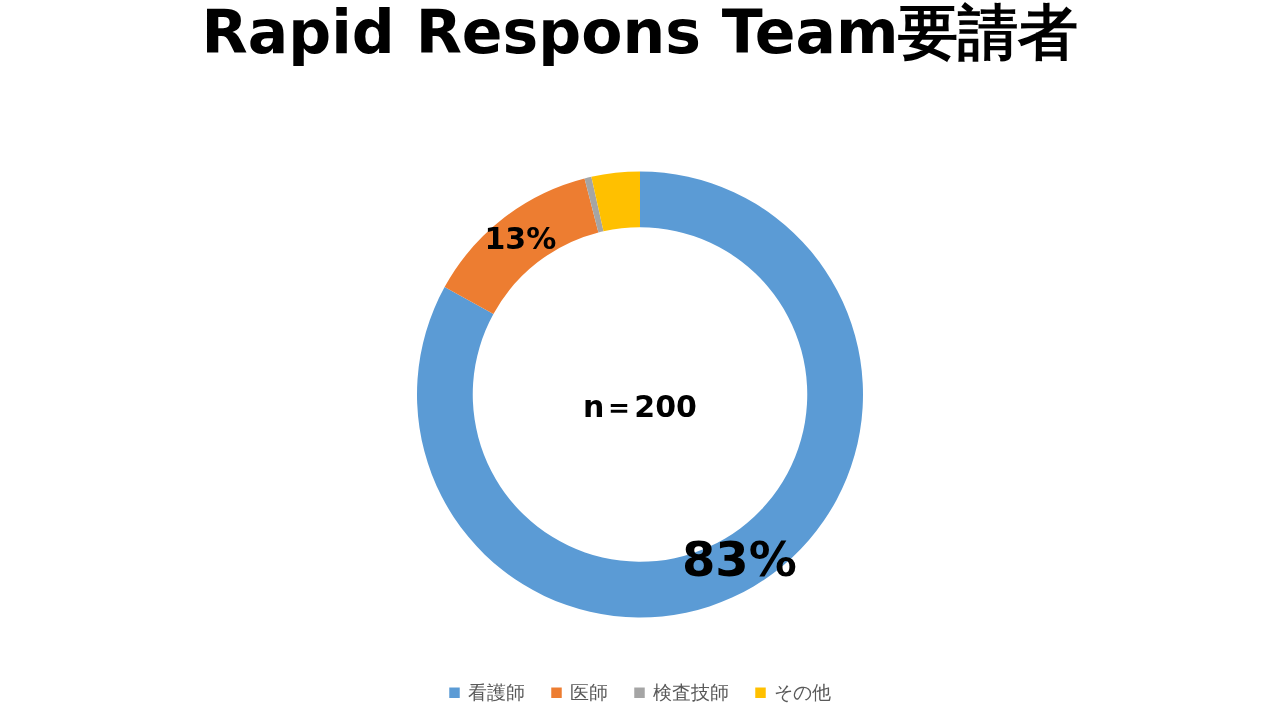 The height and width of the screenshot is (720, 1280). Describe the element at coordinates (640, 406) in the screenshot. I see `text: n＝200` at that location.